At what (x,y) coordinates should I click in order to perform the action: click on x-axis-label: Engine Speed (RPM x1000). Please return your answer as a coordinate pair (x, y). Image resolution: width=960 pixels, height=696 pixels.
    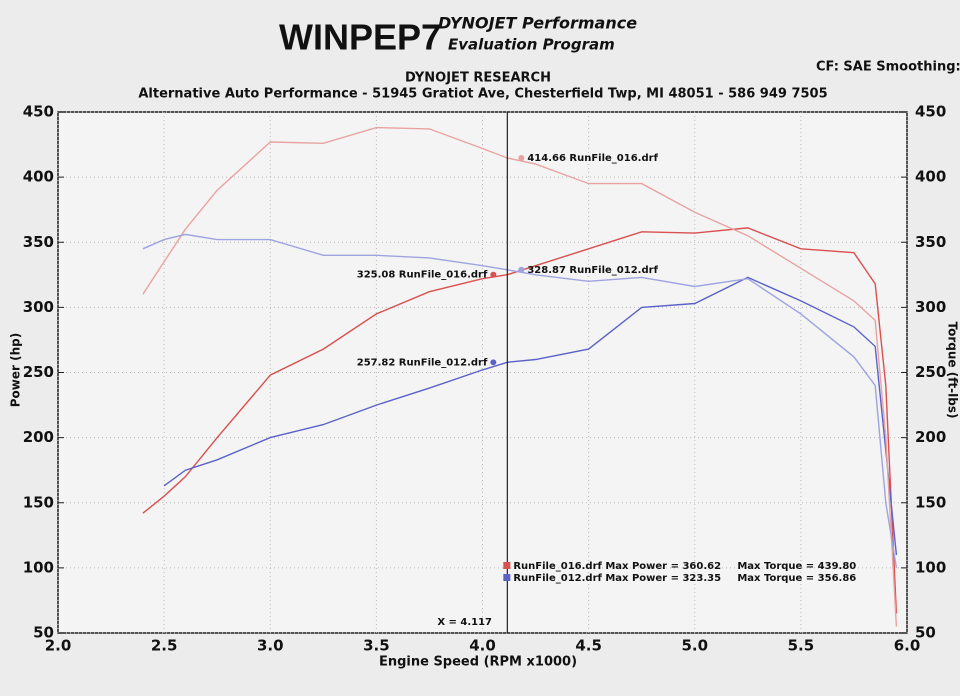
    Looking at the image, I should click on (478, 662).